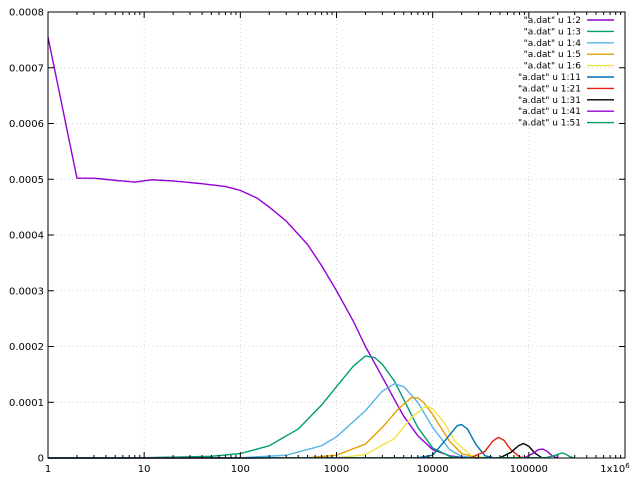  What do you see at coordinates (144, 469) in the screenshot?
I see `x-tick-label: 10` at bounding box center [144, 469].